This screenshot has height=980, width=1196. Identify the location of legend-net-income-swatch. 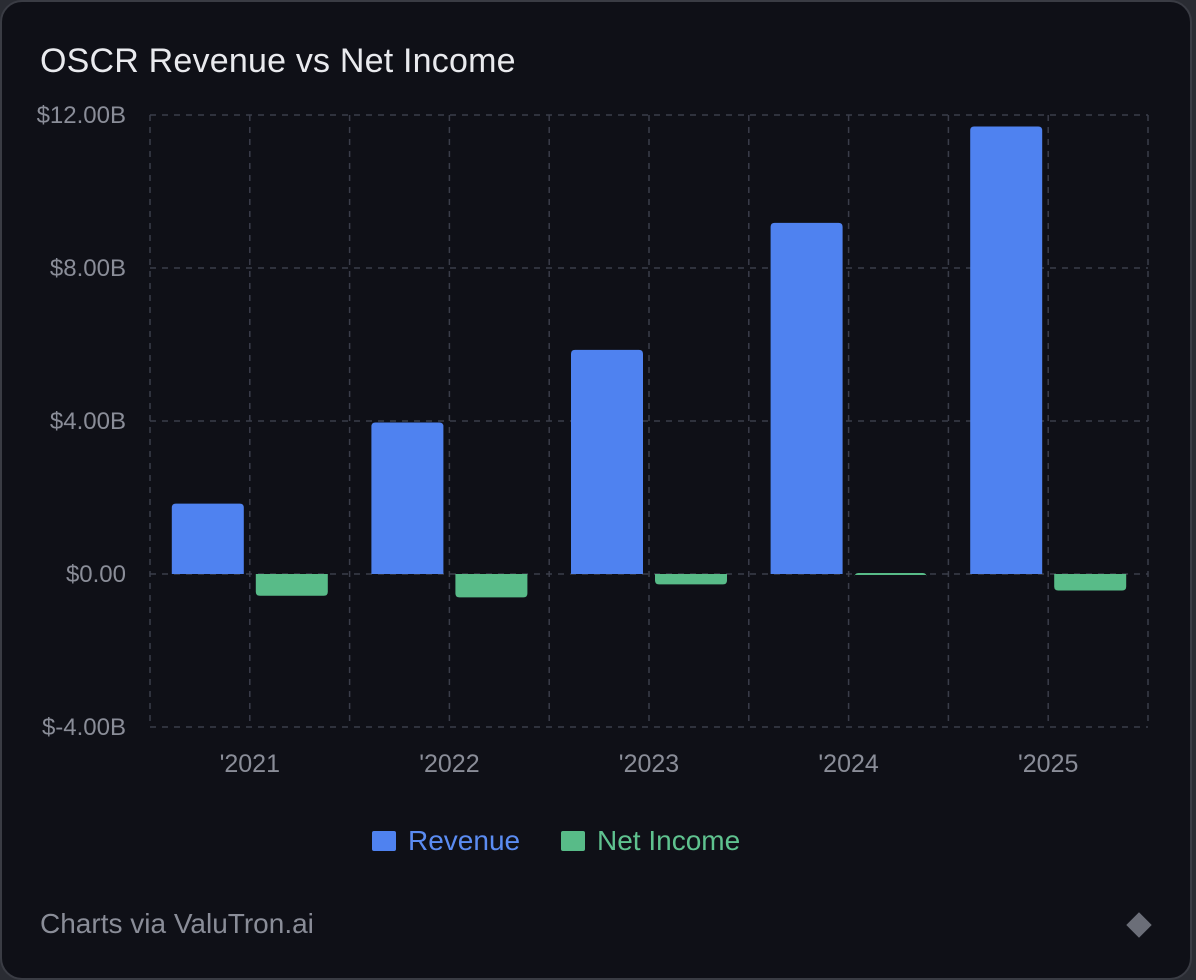
(573, 841).